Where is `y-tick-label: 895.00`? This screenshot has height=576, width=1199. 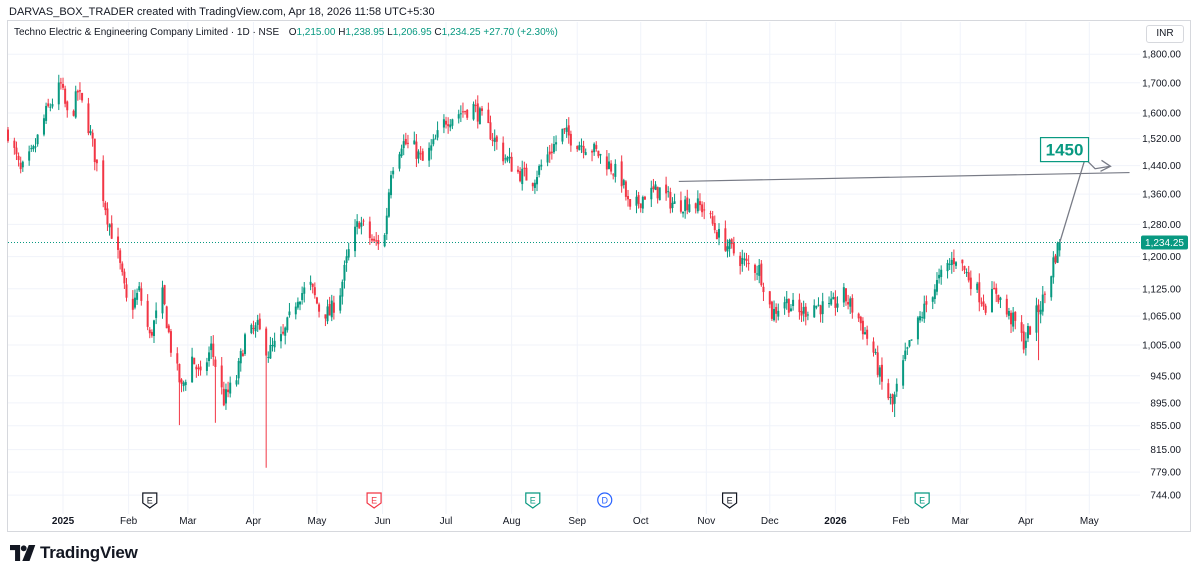 y-tick-label: 895.00 is located at coordinates (1165, 403).